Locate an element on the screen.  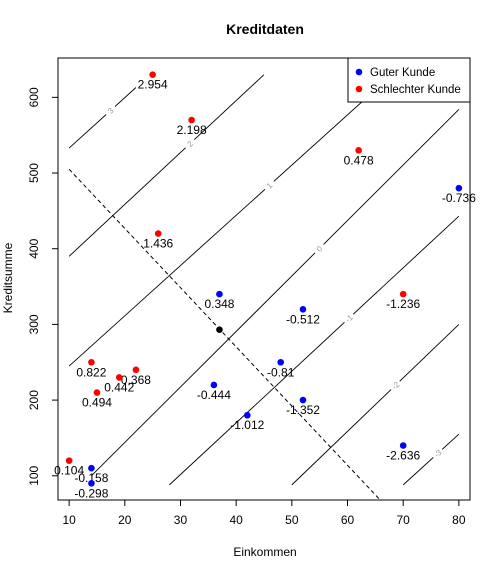
contour-label: 1 is located at coordinates (270, 186).